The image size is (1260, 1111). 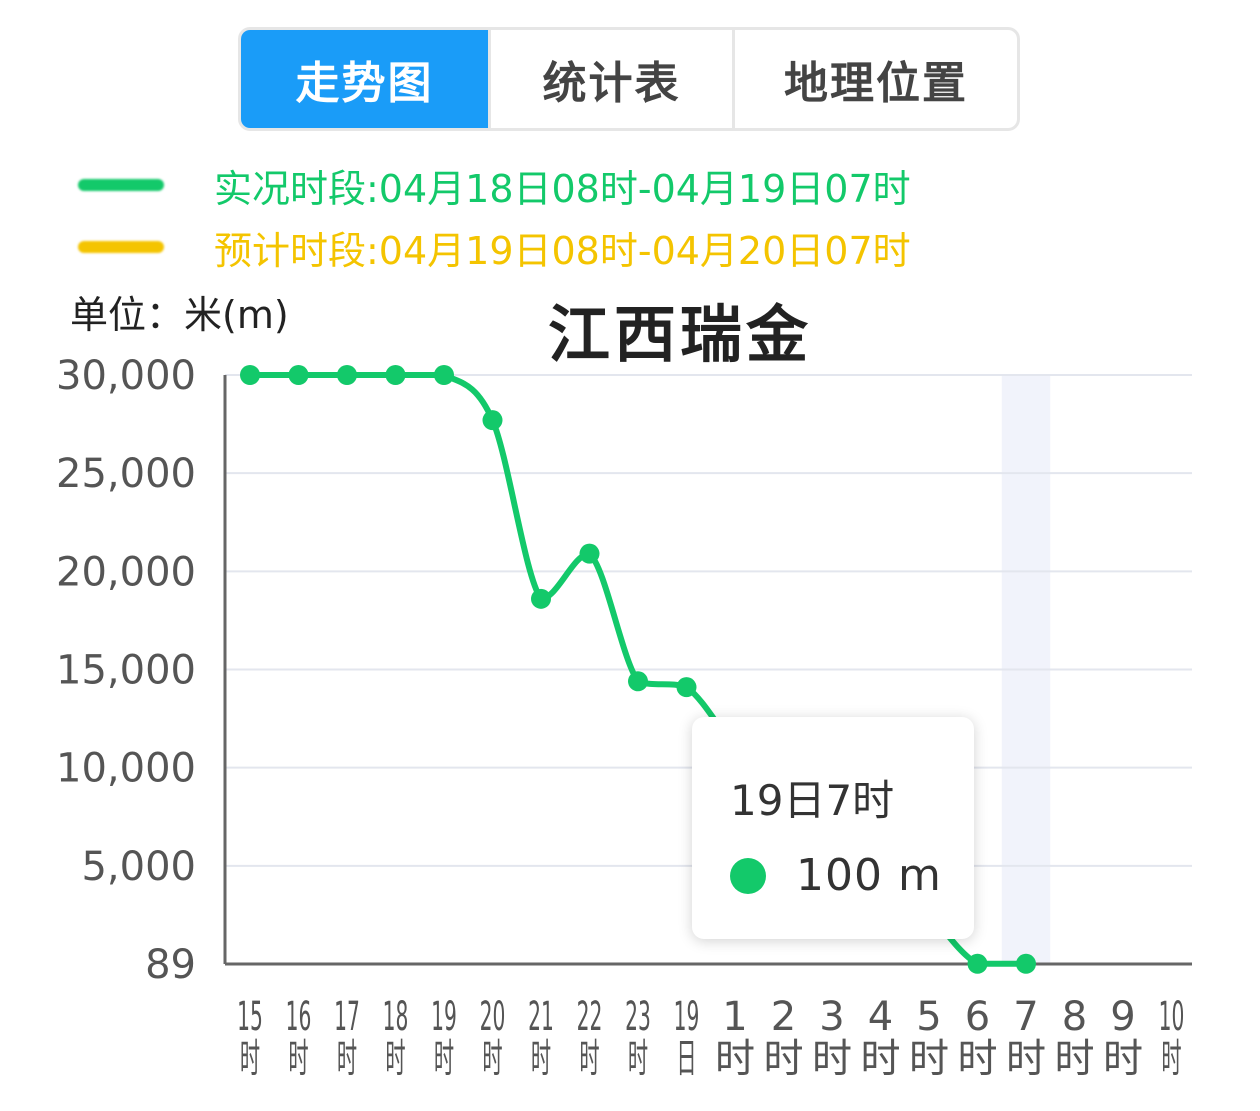 What do you see at coordinates (396, 1038) in the screenshot?
I see `x-tick-label: 18 时` at bounding box center [396, 1038].